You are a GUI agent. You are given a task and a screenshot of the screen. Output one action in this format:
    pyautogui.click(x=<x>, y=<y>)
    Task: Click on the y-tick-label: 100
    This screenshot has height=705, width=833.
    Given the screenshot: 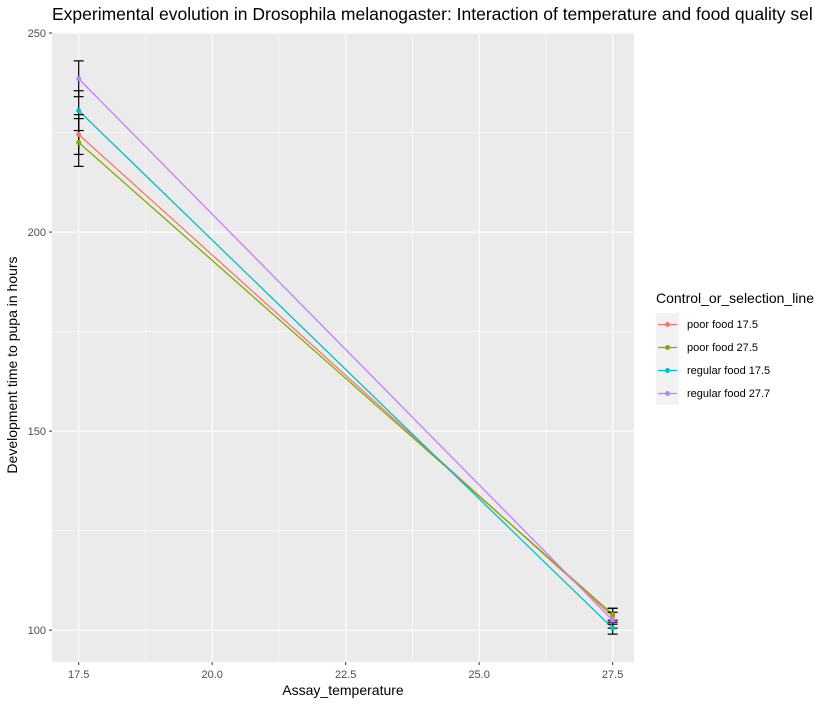 What is the action you would take?
    pyautogui.click(x=37, y=631)
    